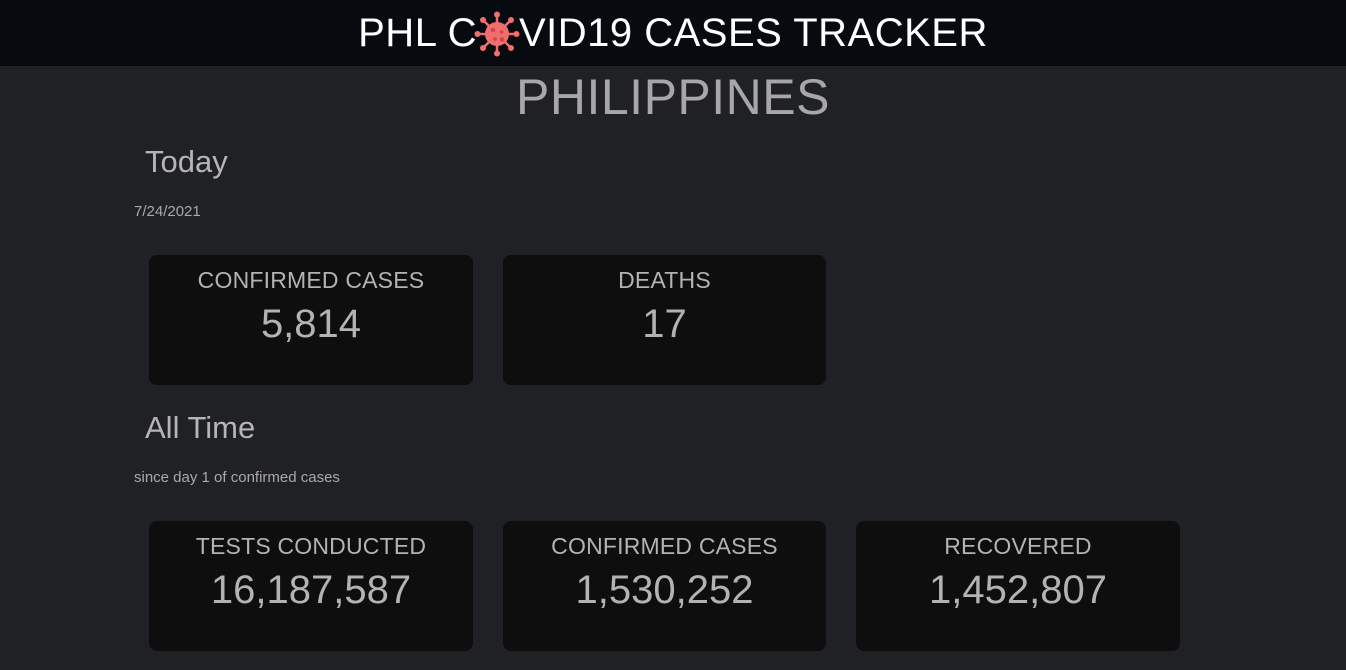 This screenshot has width=1346, height=670. I want to click on tests-conducted-card: TESTS CONDUCTED 16,187,587, so click(311, 586).